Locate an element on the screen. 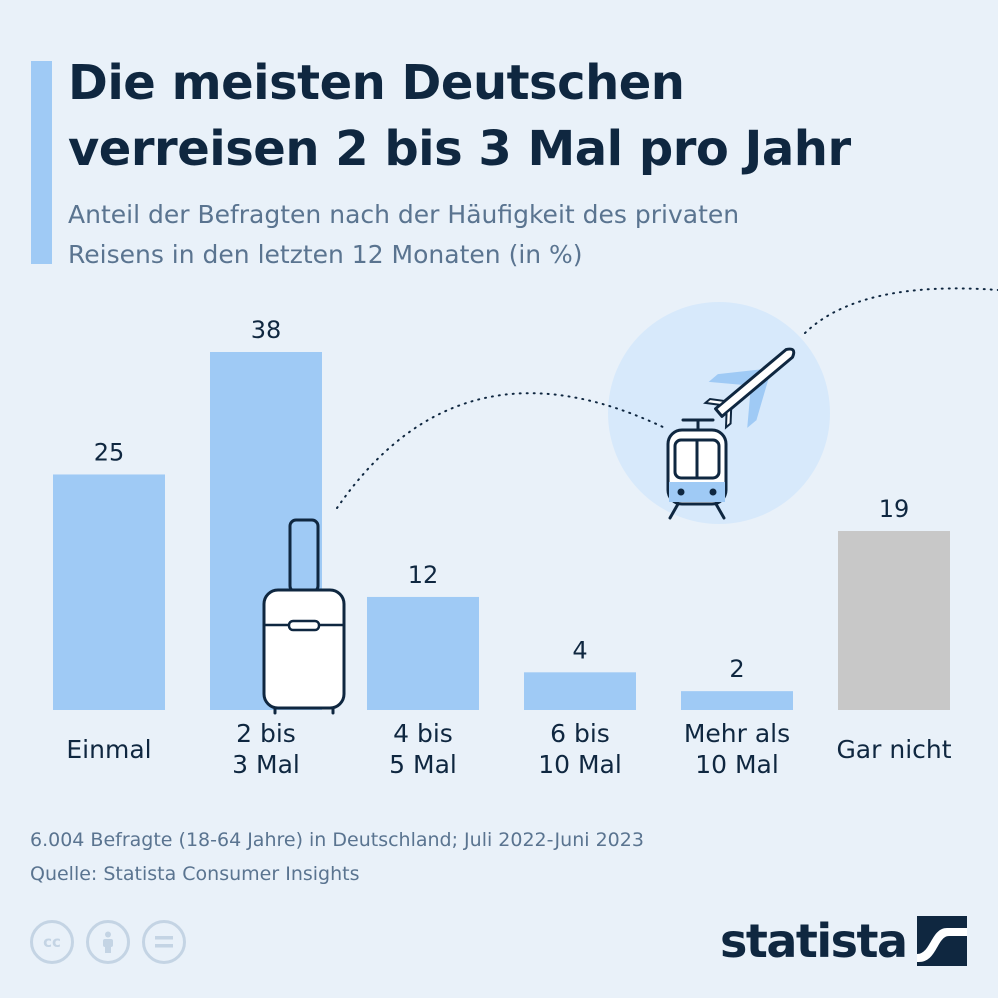 This screenshot has width=998, height=998. category-label-4-line-2: 10 Mal is located at coordinates (580, 764).